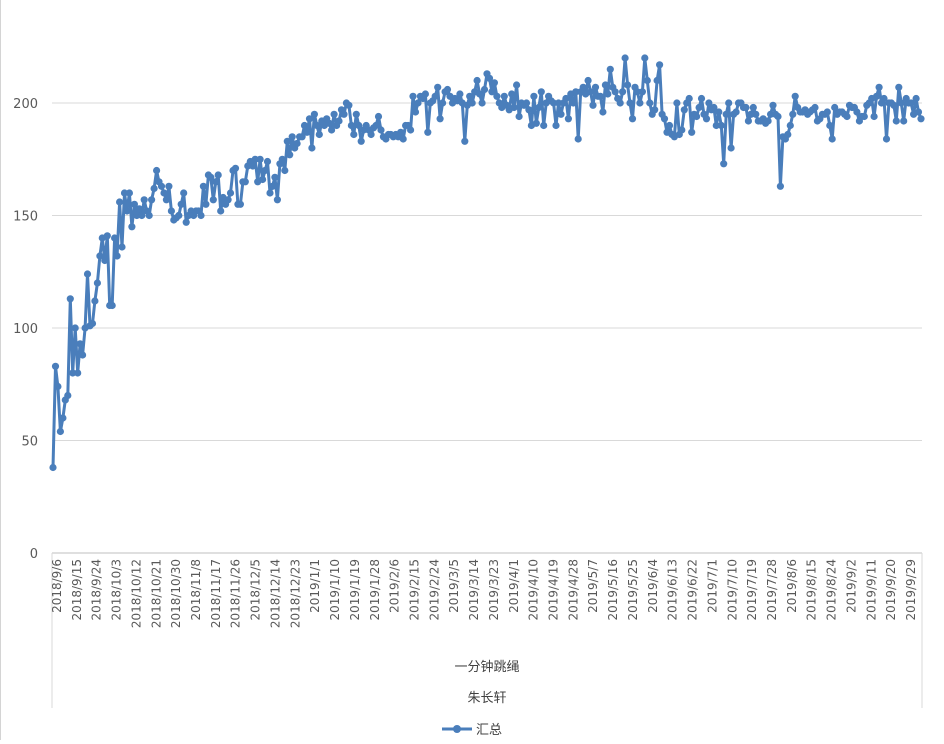 The width and height of the screenshot is (944, 744). Describe the element at coordinates (472, 730) in the screenshot. I see `legend: 汇总` at that location.